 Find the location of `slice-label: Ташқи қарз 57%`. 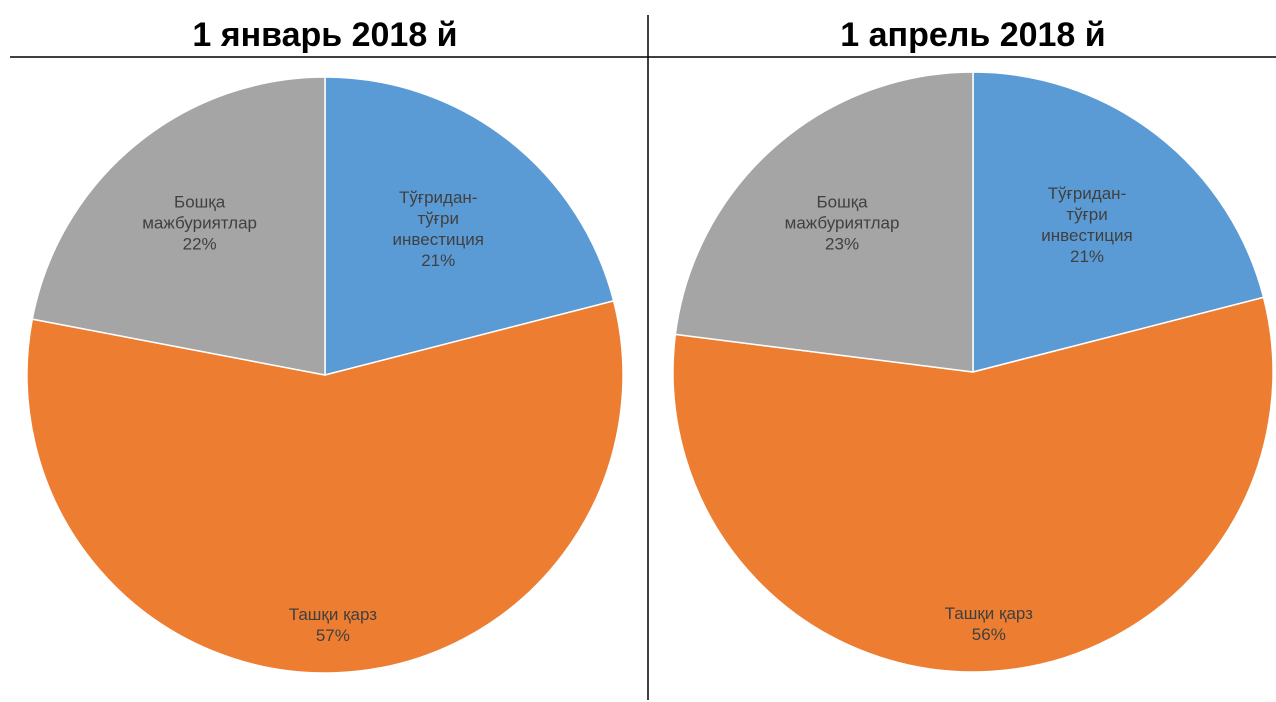

slice-label: Ташқи қарз 57% is located at coordinates (333, 625).